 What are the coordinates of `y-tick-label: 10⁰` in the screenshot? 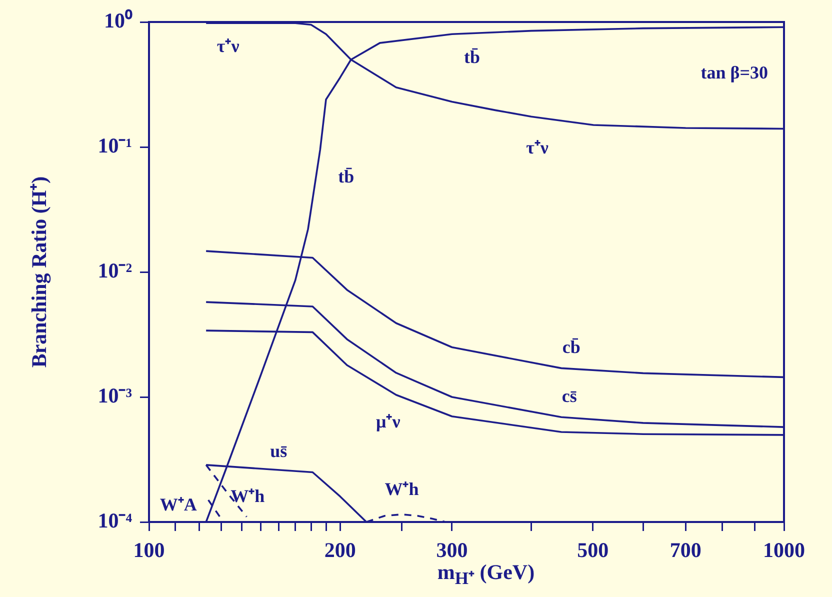 It's located at (118, 20).